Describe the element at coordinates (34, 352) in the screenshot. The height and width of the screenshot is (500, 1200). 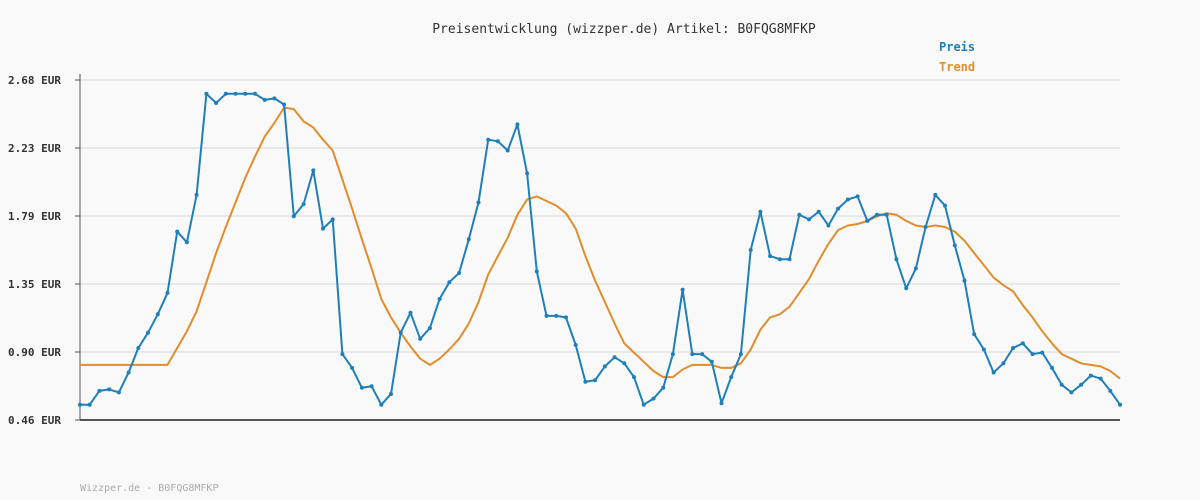
I see `y-tick-label: 0.90 EUR` at that location.